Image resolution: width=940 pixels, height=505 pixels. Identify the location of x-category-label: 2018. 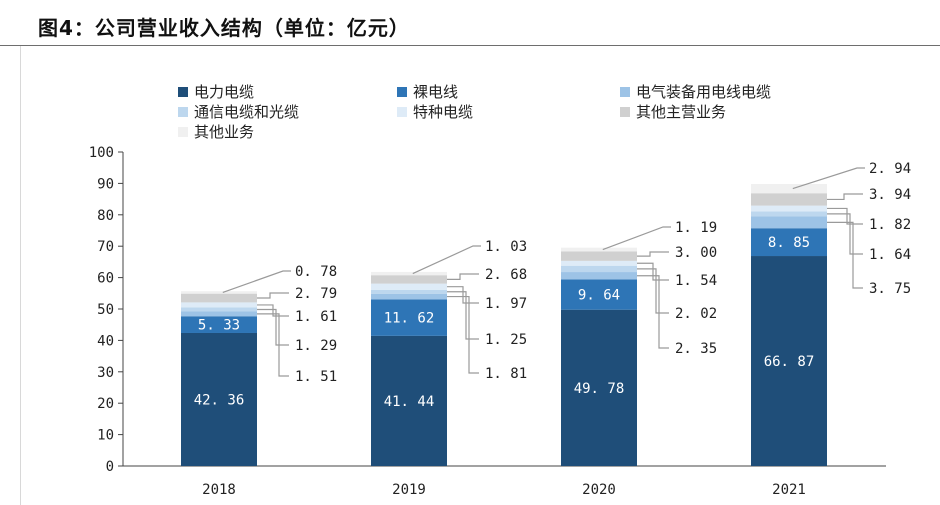
(219, 490).